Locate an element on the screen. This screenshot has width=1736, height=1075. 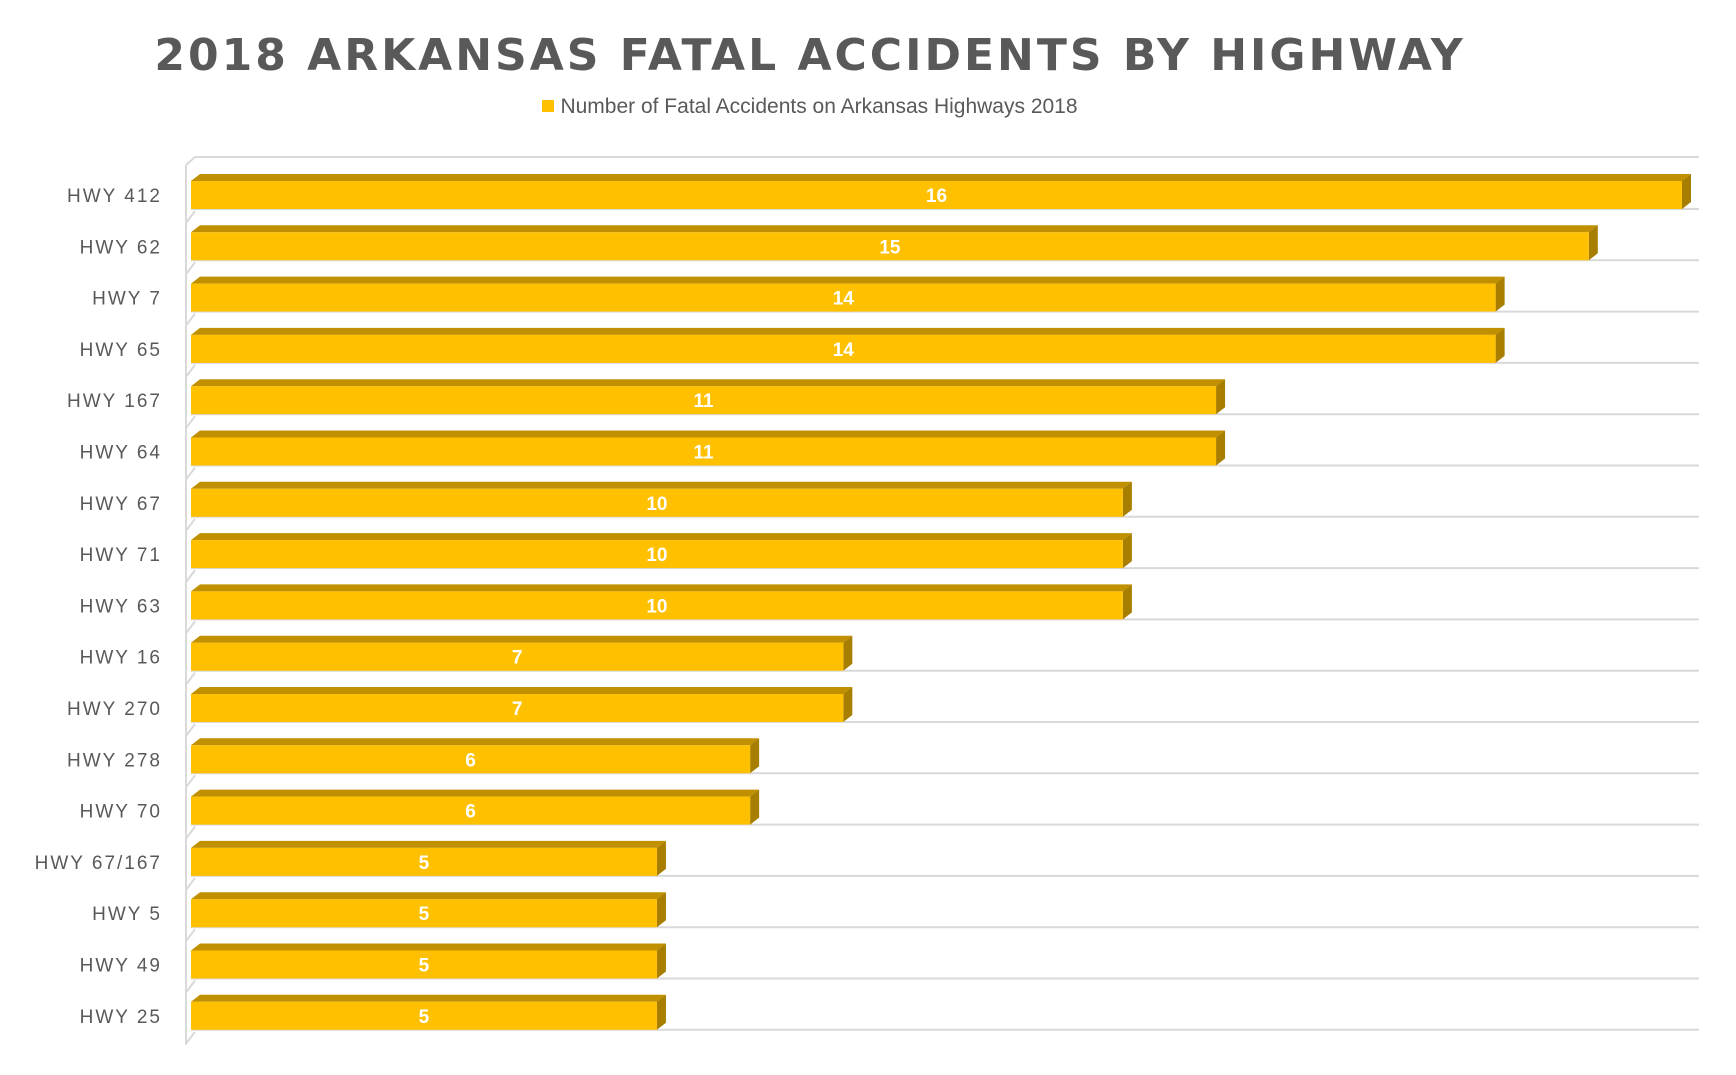
data-label: 10 is located at coordinates (656, 606).